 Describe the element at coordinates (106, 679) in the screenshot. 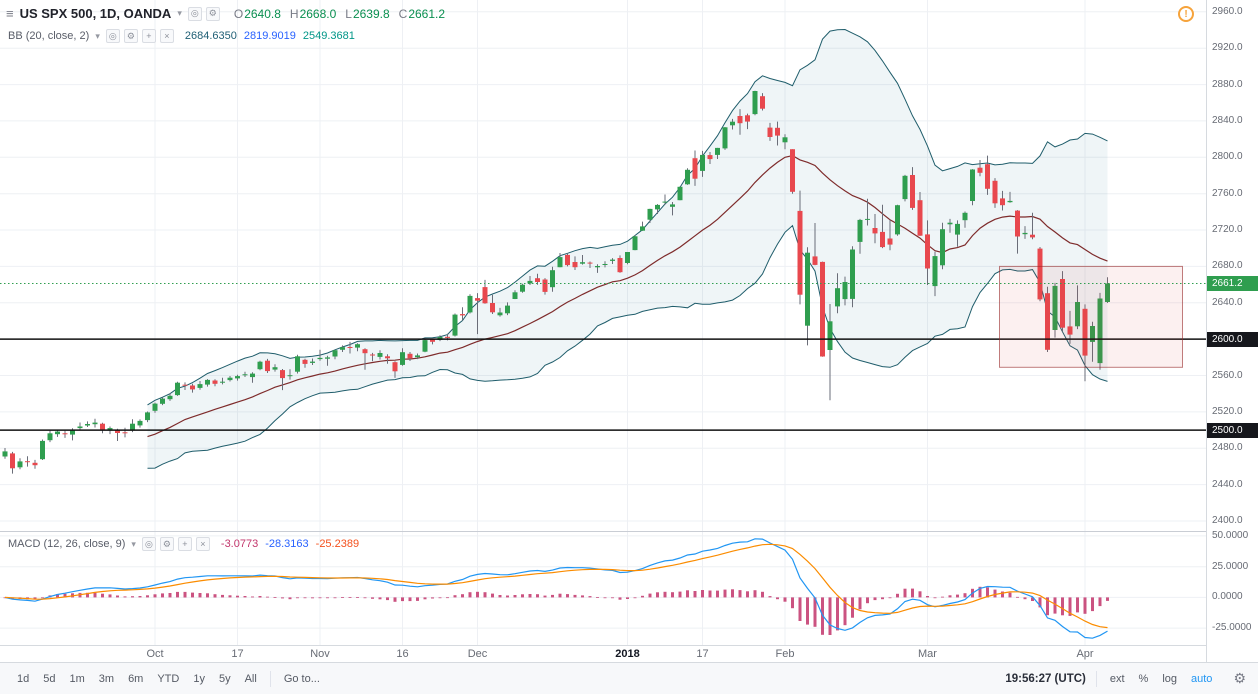

I see `range-button-3m: 3m` at that location.